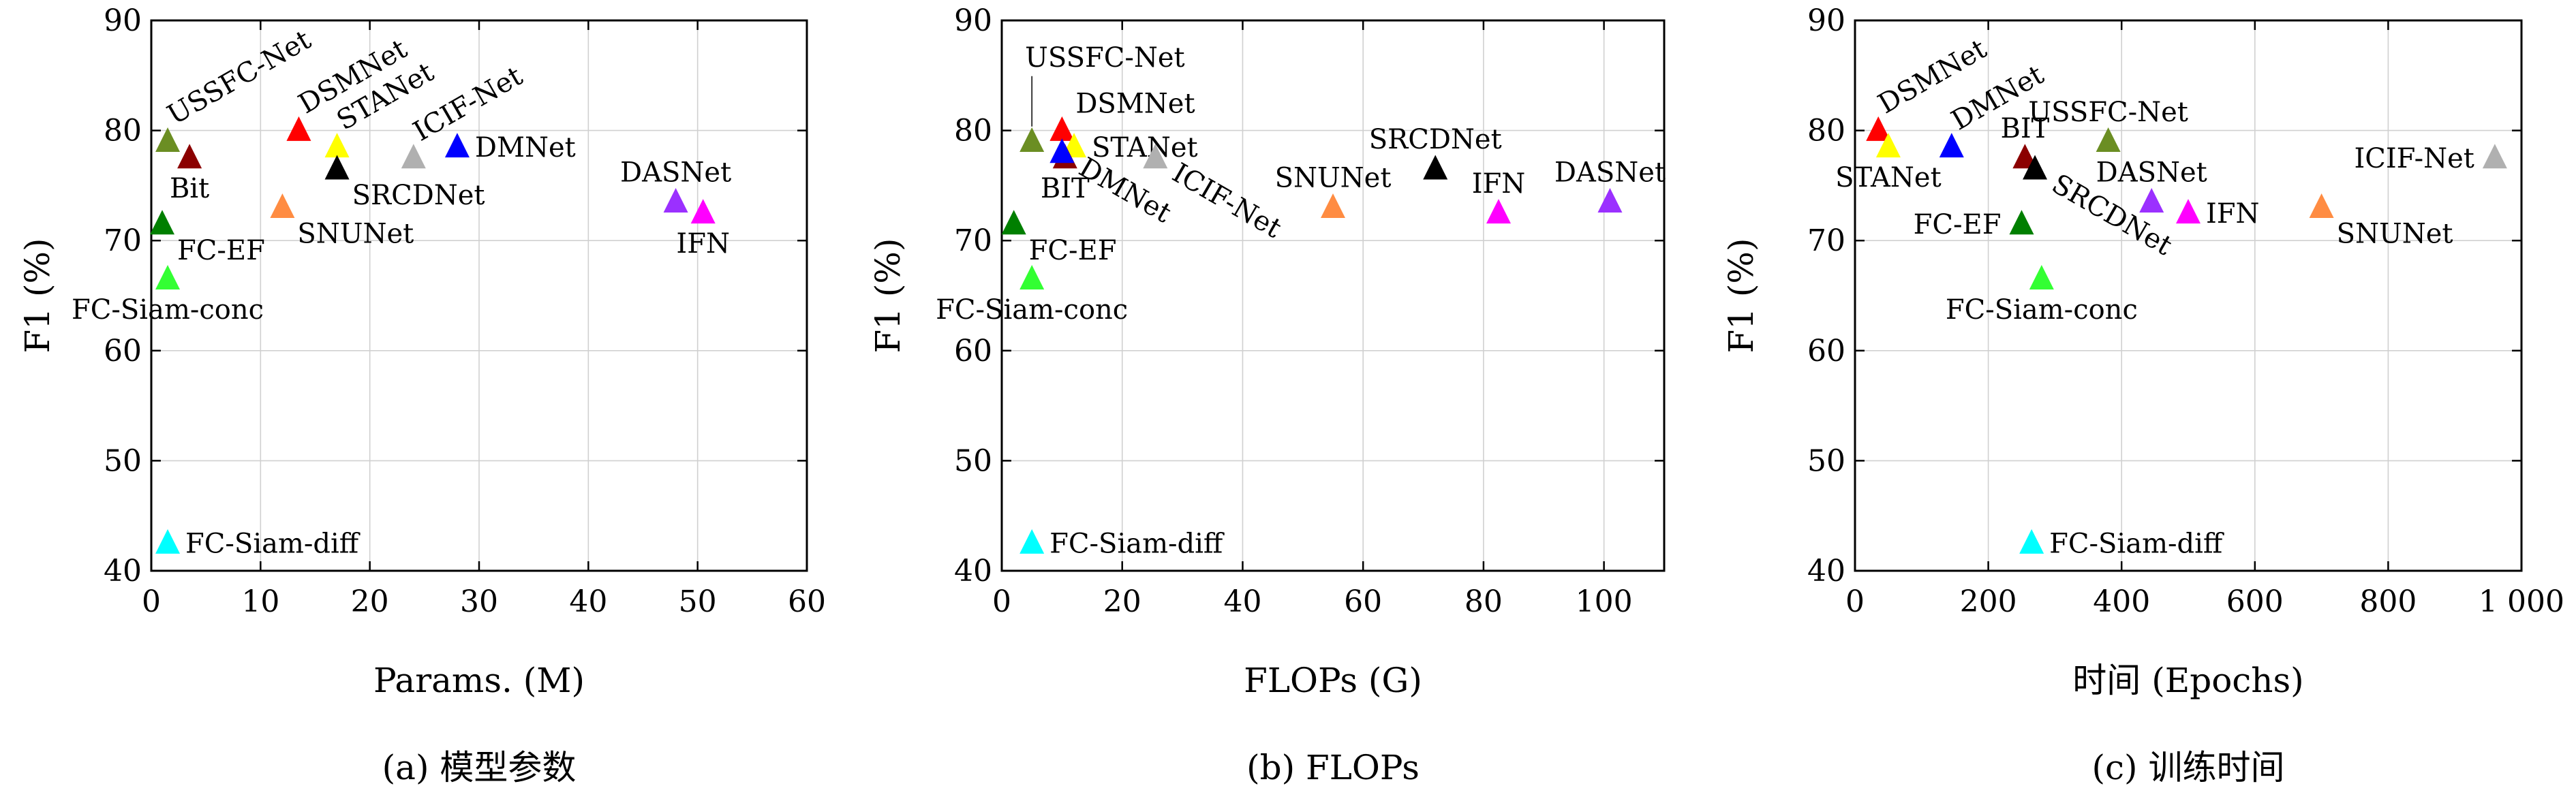  What do you see at coordinates (698, 601) in the screenshot?
I see `x-tick-label: 50` at bounding box center [698, 601].